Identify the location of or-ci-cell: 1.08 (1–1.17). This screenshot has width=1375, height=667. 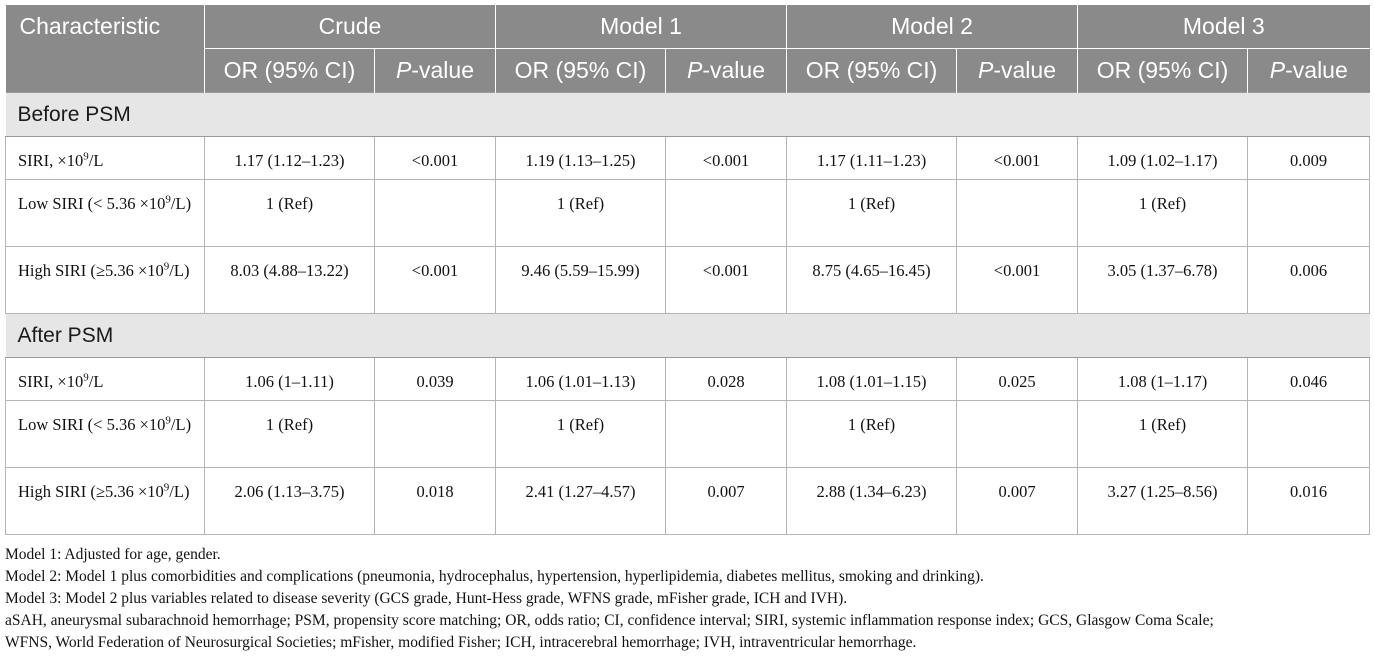
(1163, 379).